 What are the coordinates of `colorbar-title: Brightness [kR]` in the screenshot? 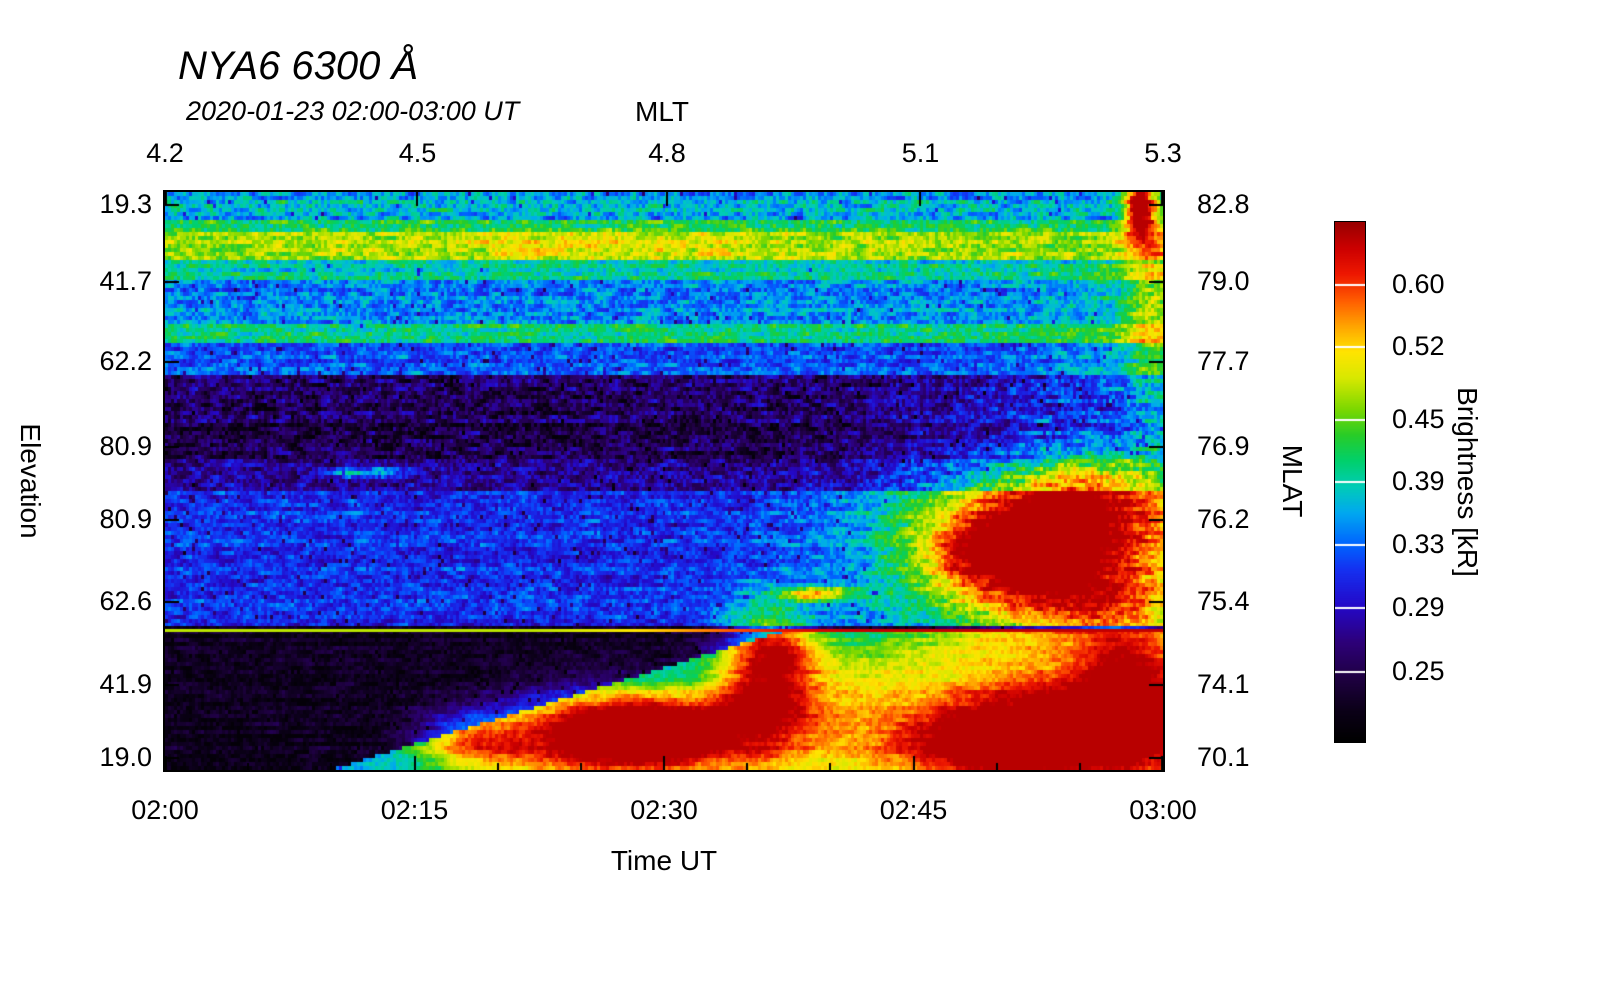 It's located at (1467, 482).